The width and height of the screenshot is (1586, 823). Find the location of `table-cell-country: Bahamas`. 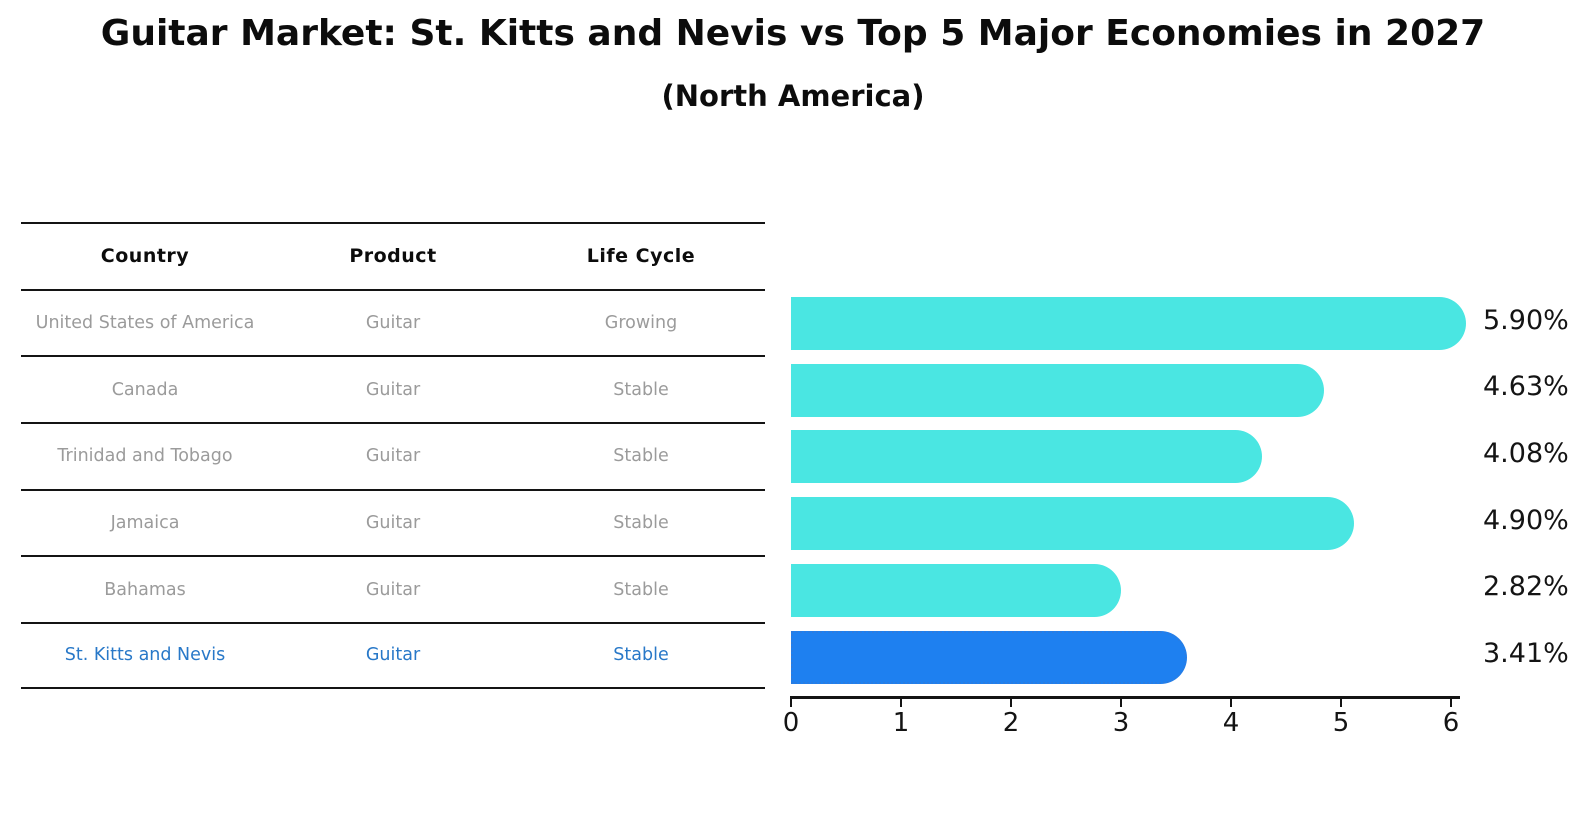

table-cell-country: Bahamas is located at coordinates (145, 589).